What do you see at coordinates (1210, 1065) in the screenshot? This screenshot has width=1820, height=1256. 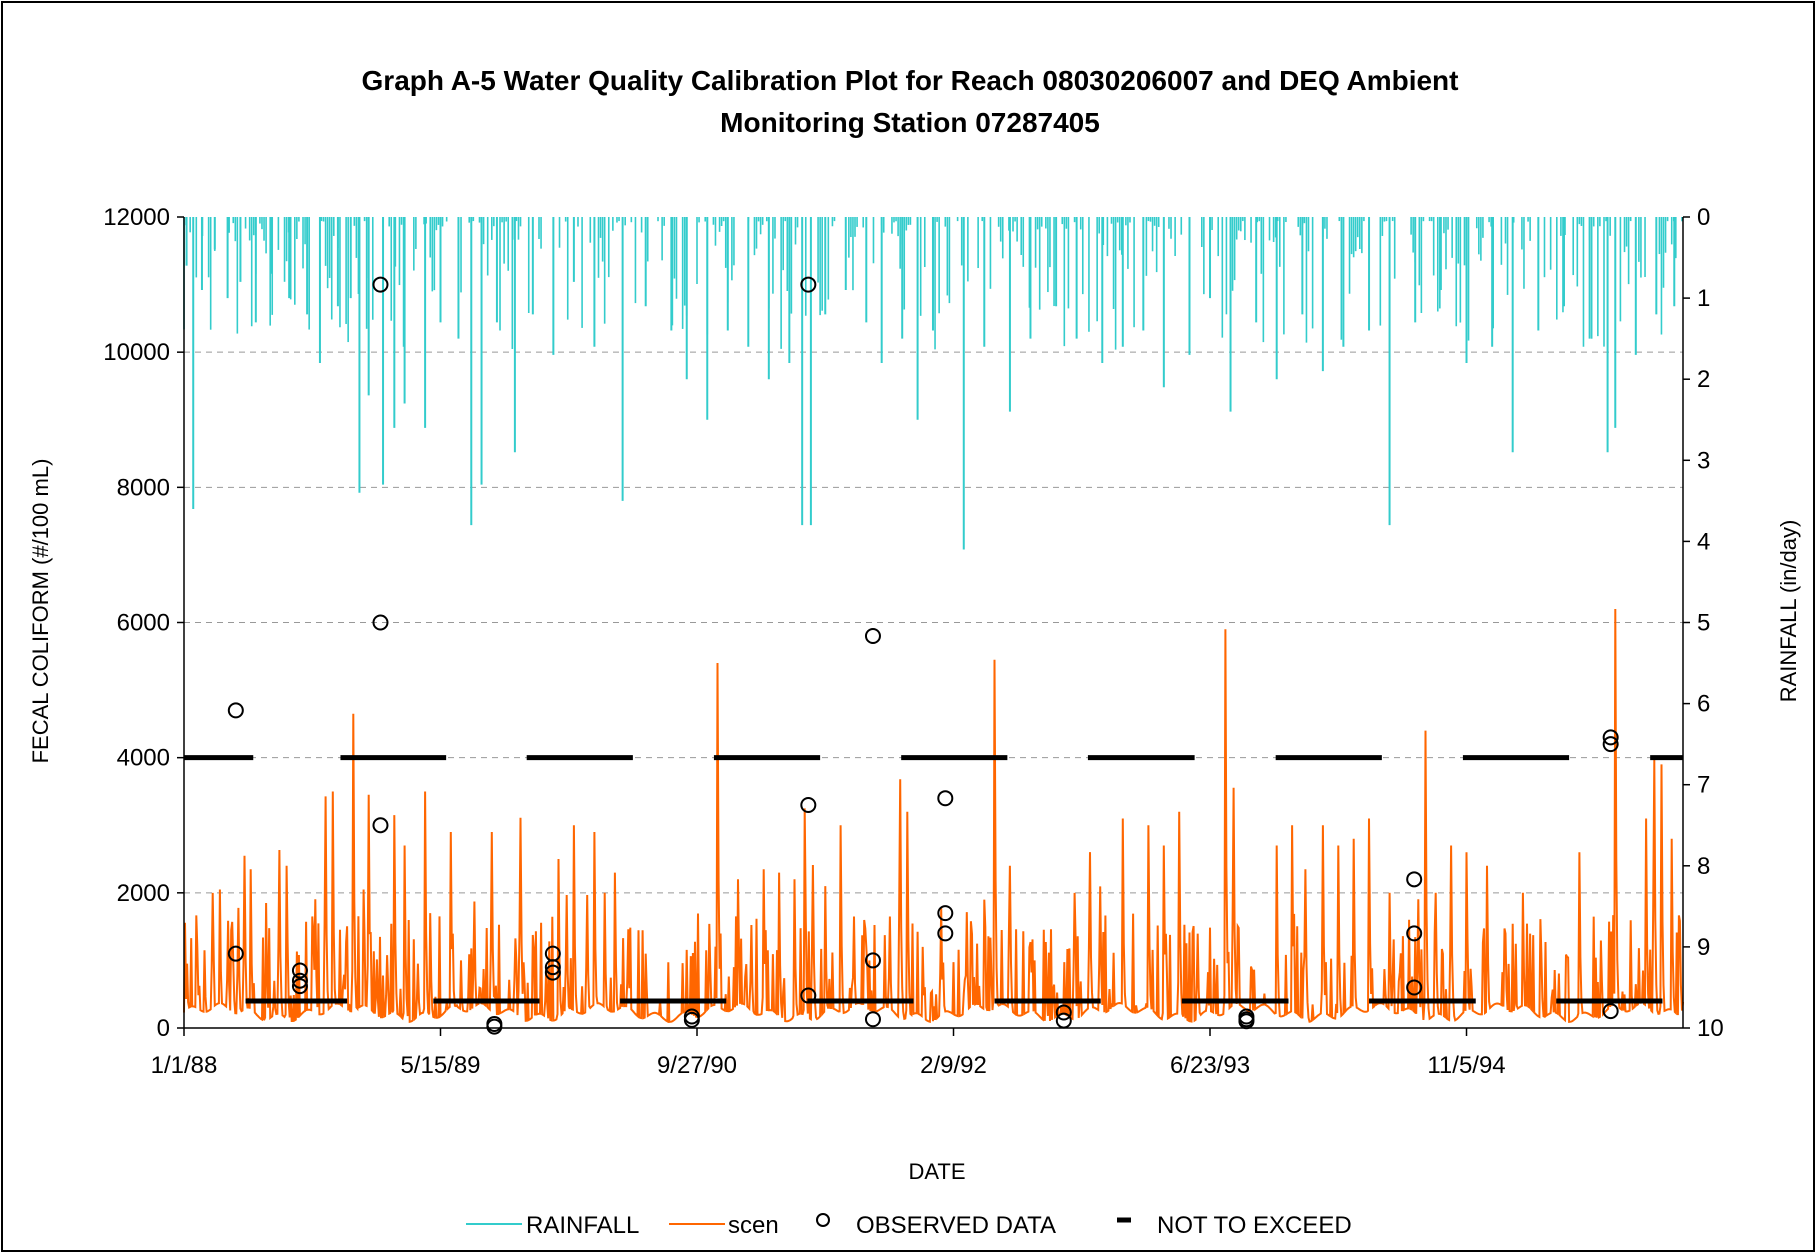 I see `x-tick-label: 6/23/93` at bounding box center [1210, 1065].